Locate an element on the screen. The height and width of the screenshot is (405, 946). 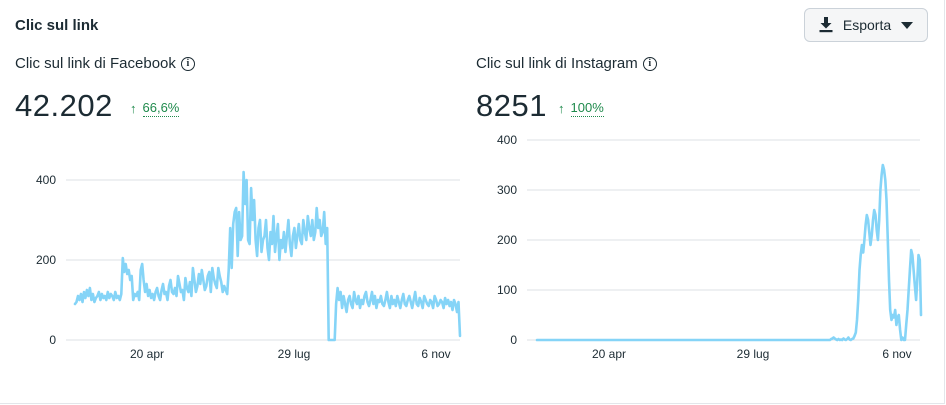
facebook-delta-pct: 66,6% is located at coordinates (161, 108).